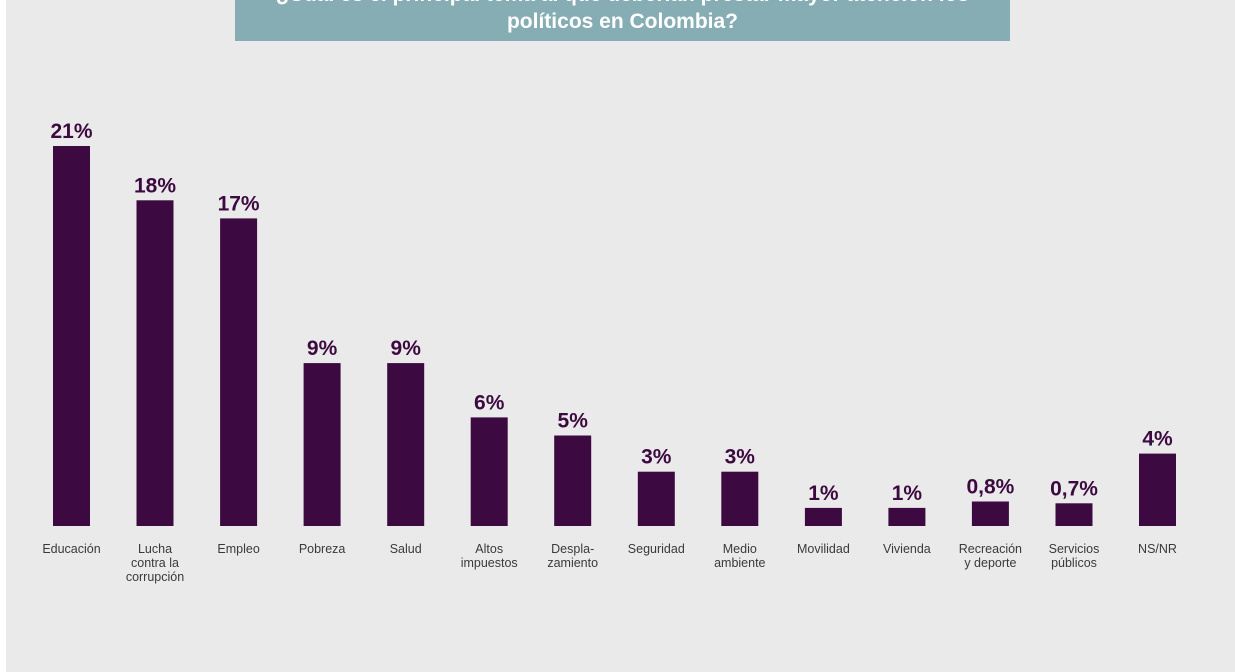 Image resolution: width=1235 pixels, height=672 pixels. Describe the element at coordinates (71, 131) in the screenshot. I see `bar-value-label: 21%` at that location.